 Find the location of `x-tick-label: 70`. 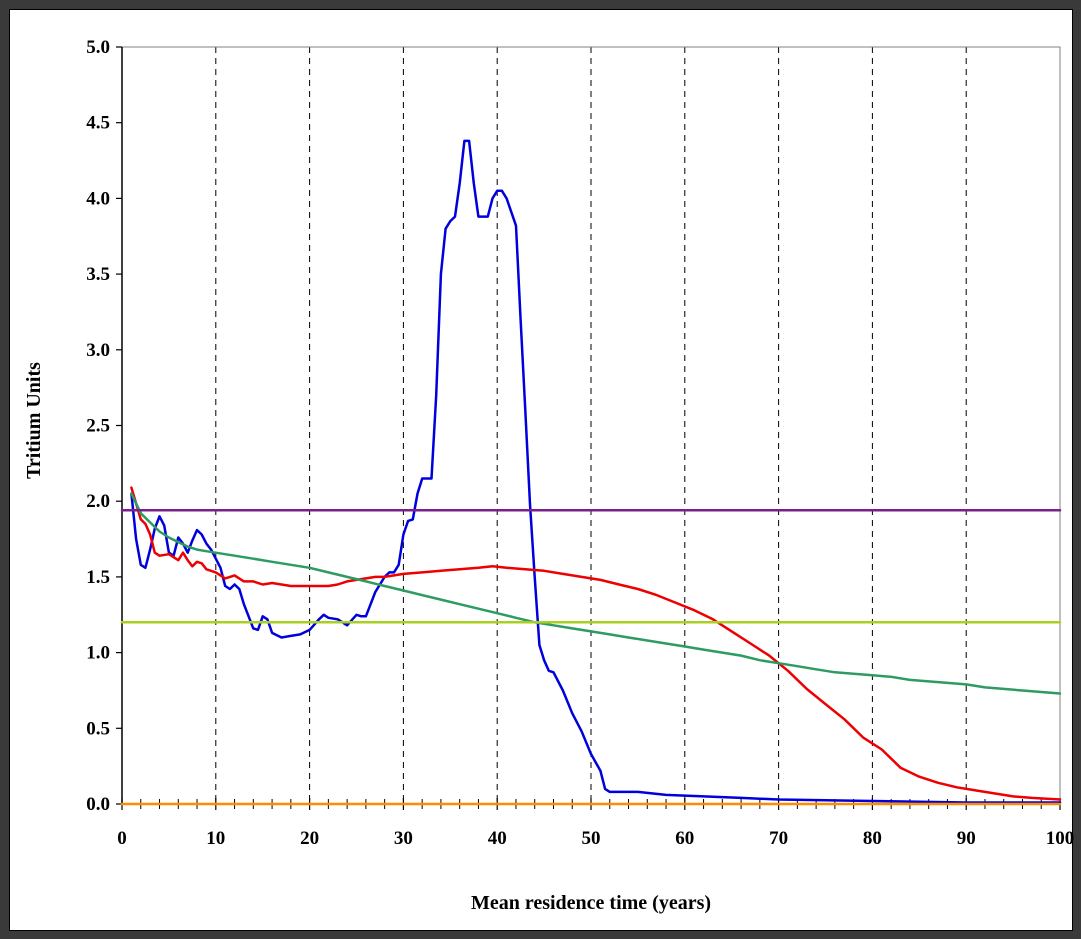

x-tick-label: 70 is located at coordinates (778, 838).